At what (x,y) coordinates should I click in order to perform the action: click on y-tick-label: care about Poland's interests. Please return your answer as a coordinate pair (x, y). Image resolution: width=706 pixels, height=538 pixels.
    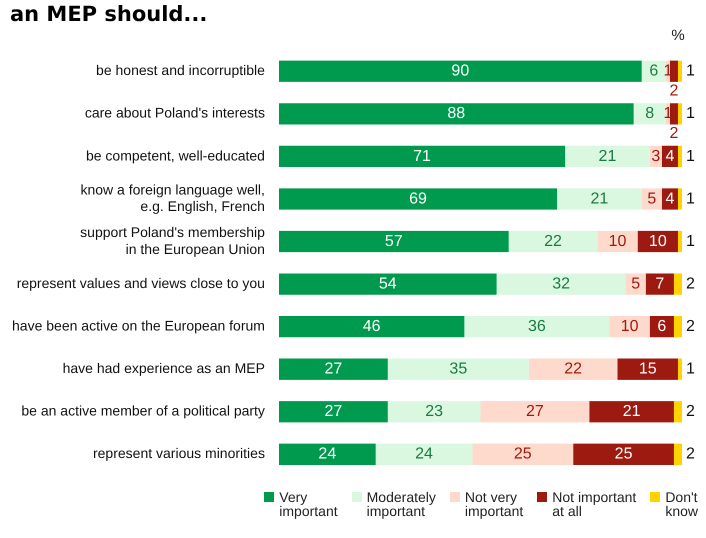
    Looking at the image, I should click on (174, 112).